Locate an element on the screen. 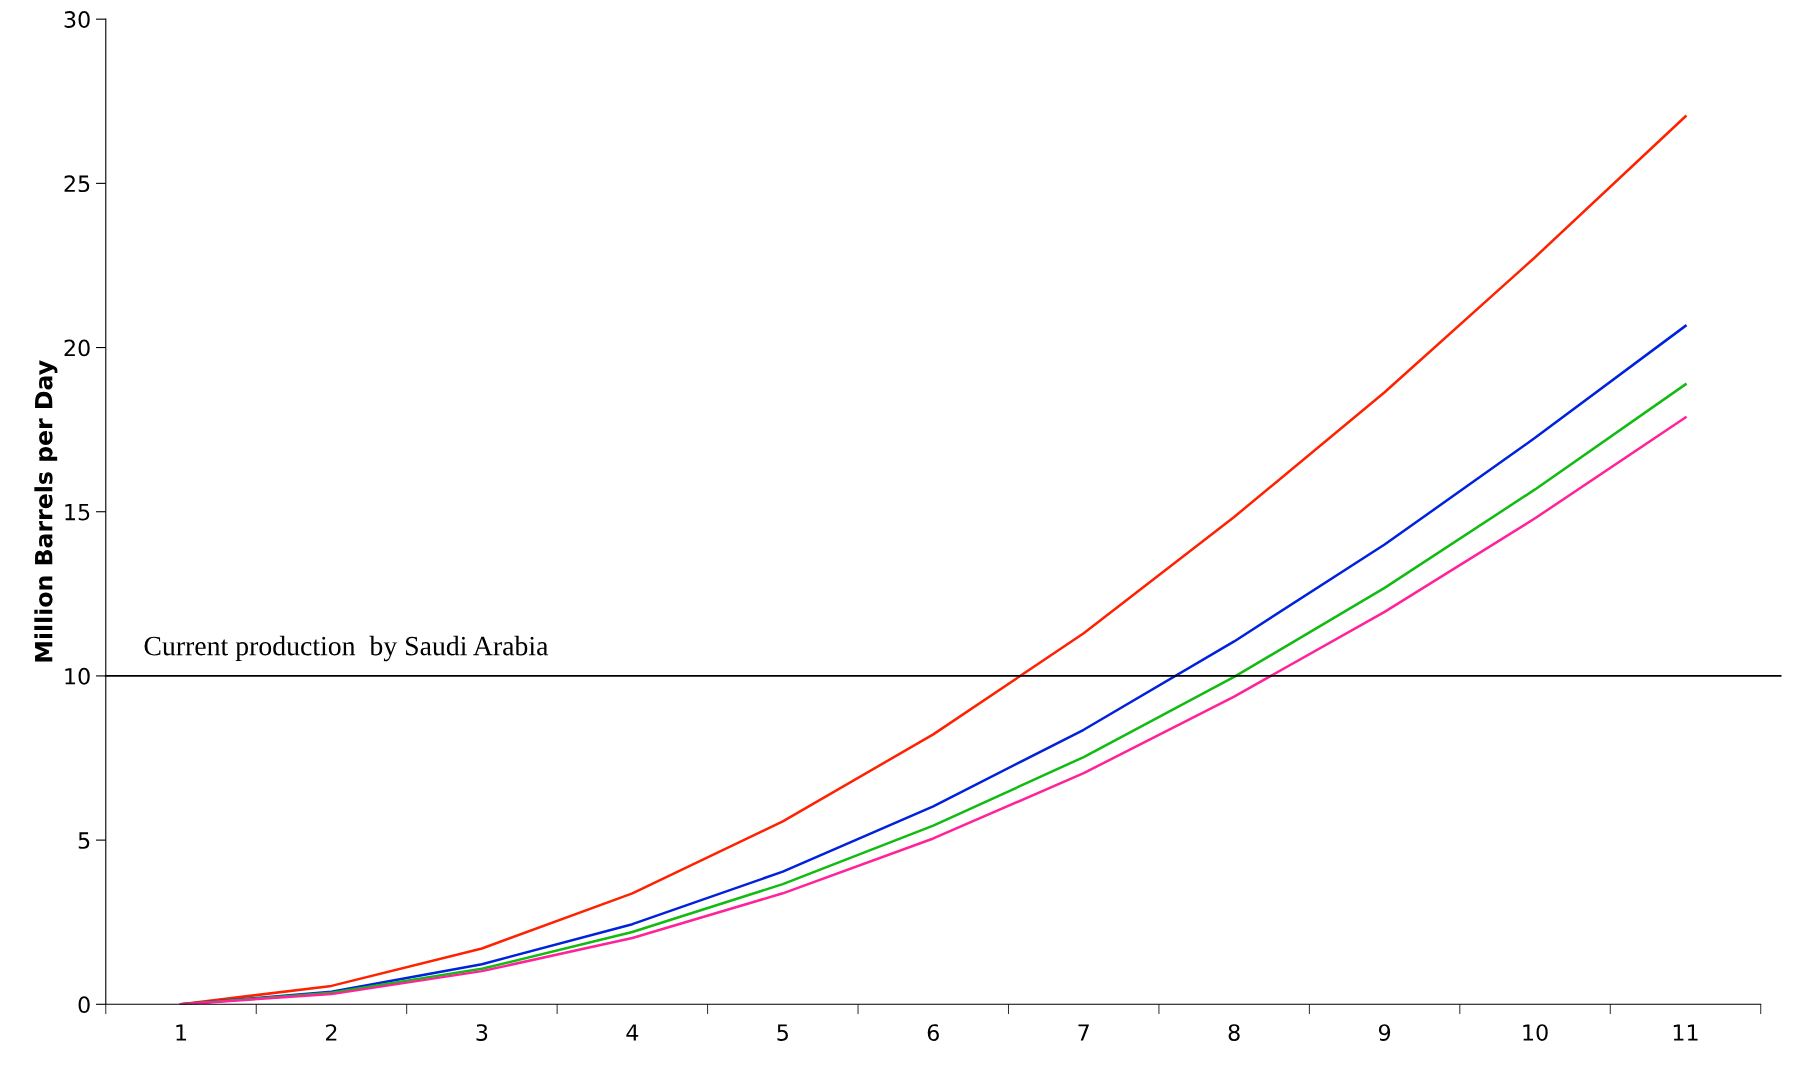  y-tick-label: 25 is located at coordinates (77, 184).